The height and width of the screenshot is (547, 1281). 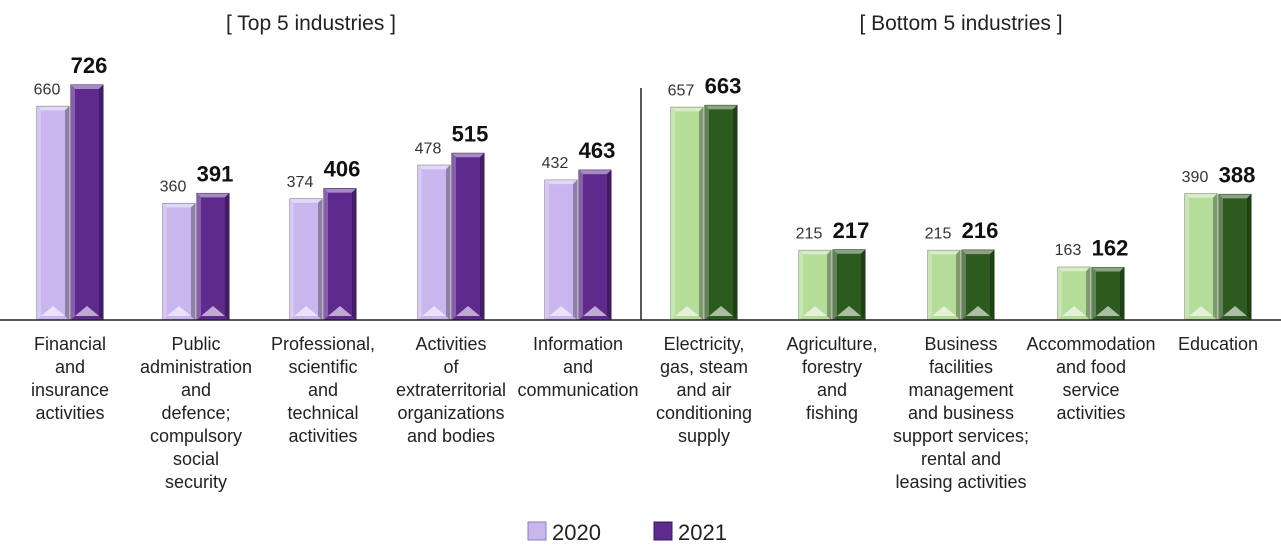 I want to click on bar-2021-g0-c3, so click(x=468, y=236).